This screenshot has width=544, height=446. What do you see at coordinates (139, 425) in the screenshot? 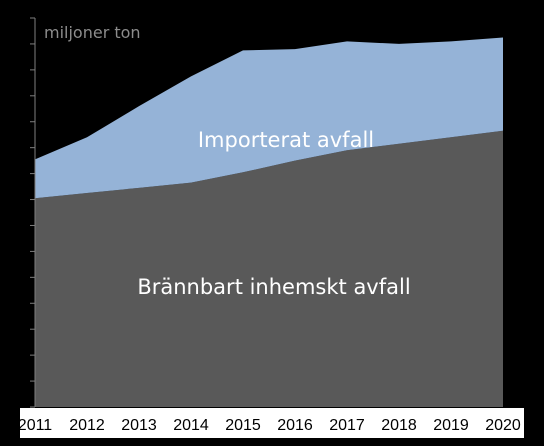
I see `x-tick-label: 2013` at bounding box center [139, 425].